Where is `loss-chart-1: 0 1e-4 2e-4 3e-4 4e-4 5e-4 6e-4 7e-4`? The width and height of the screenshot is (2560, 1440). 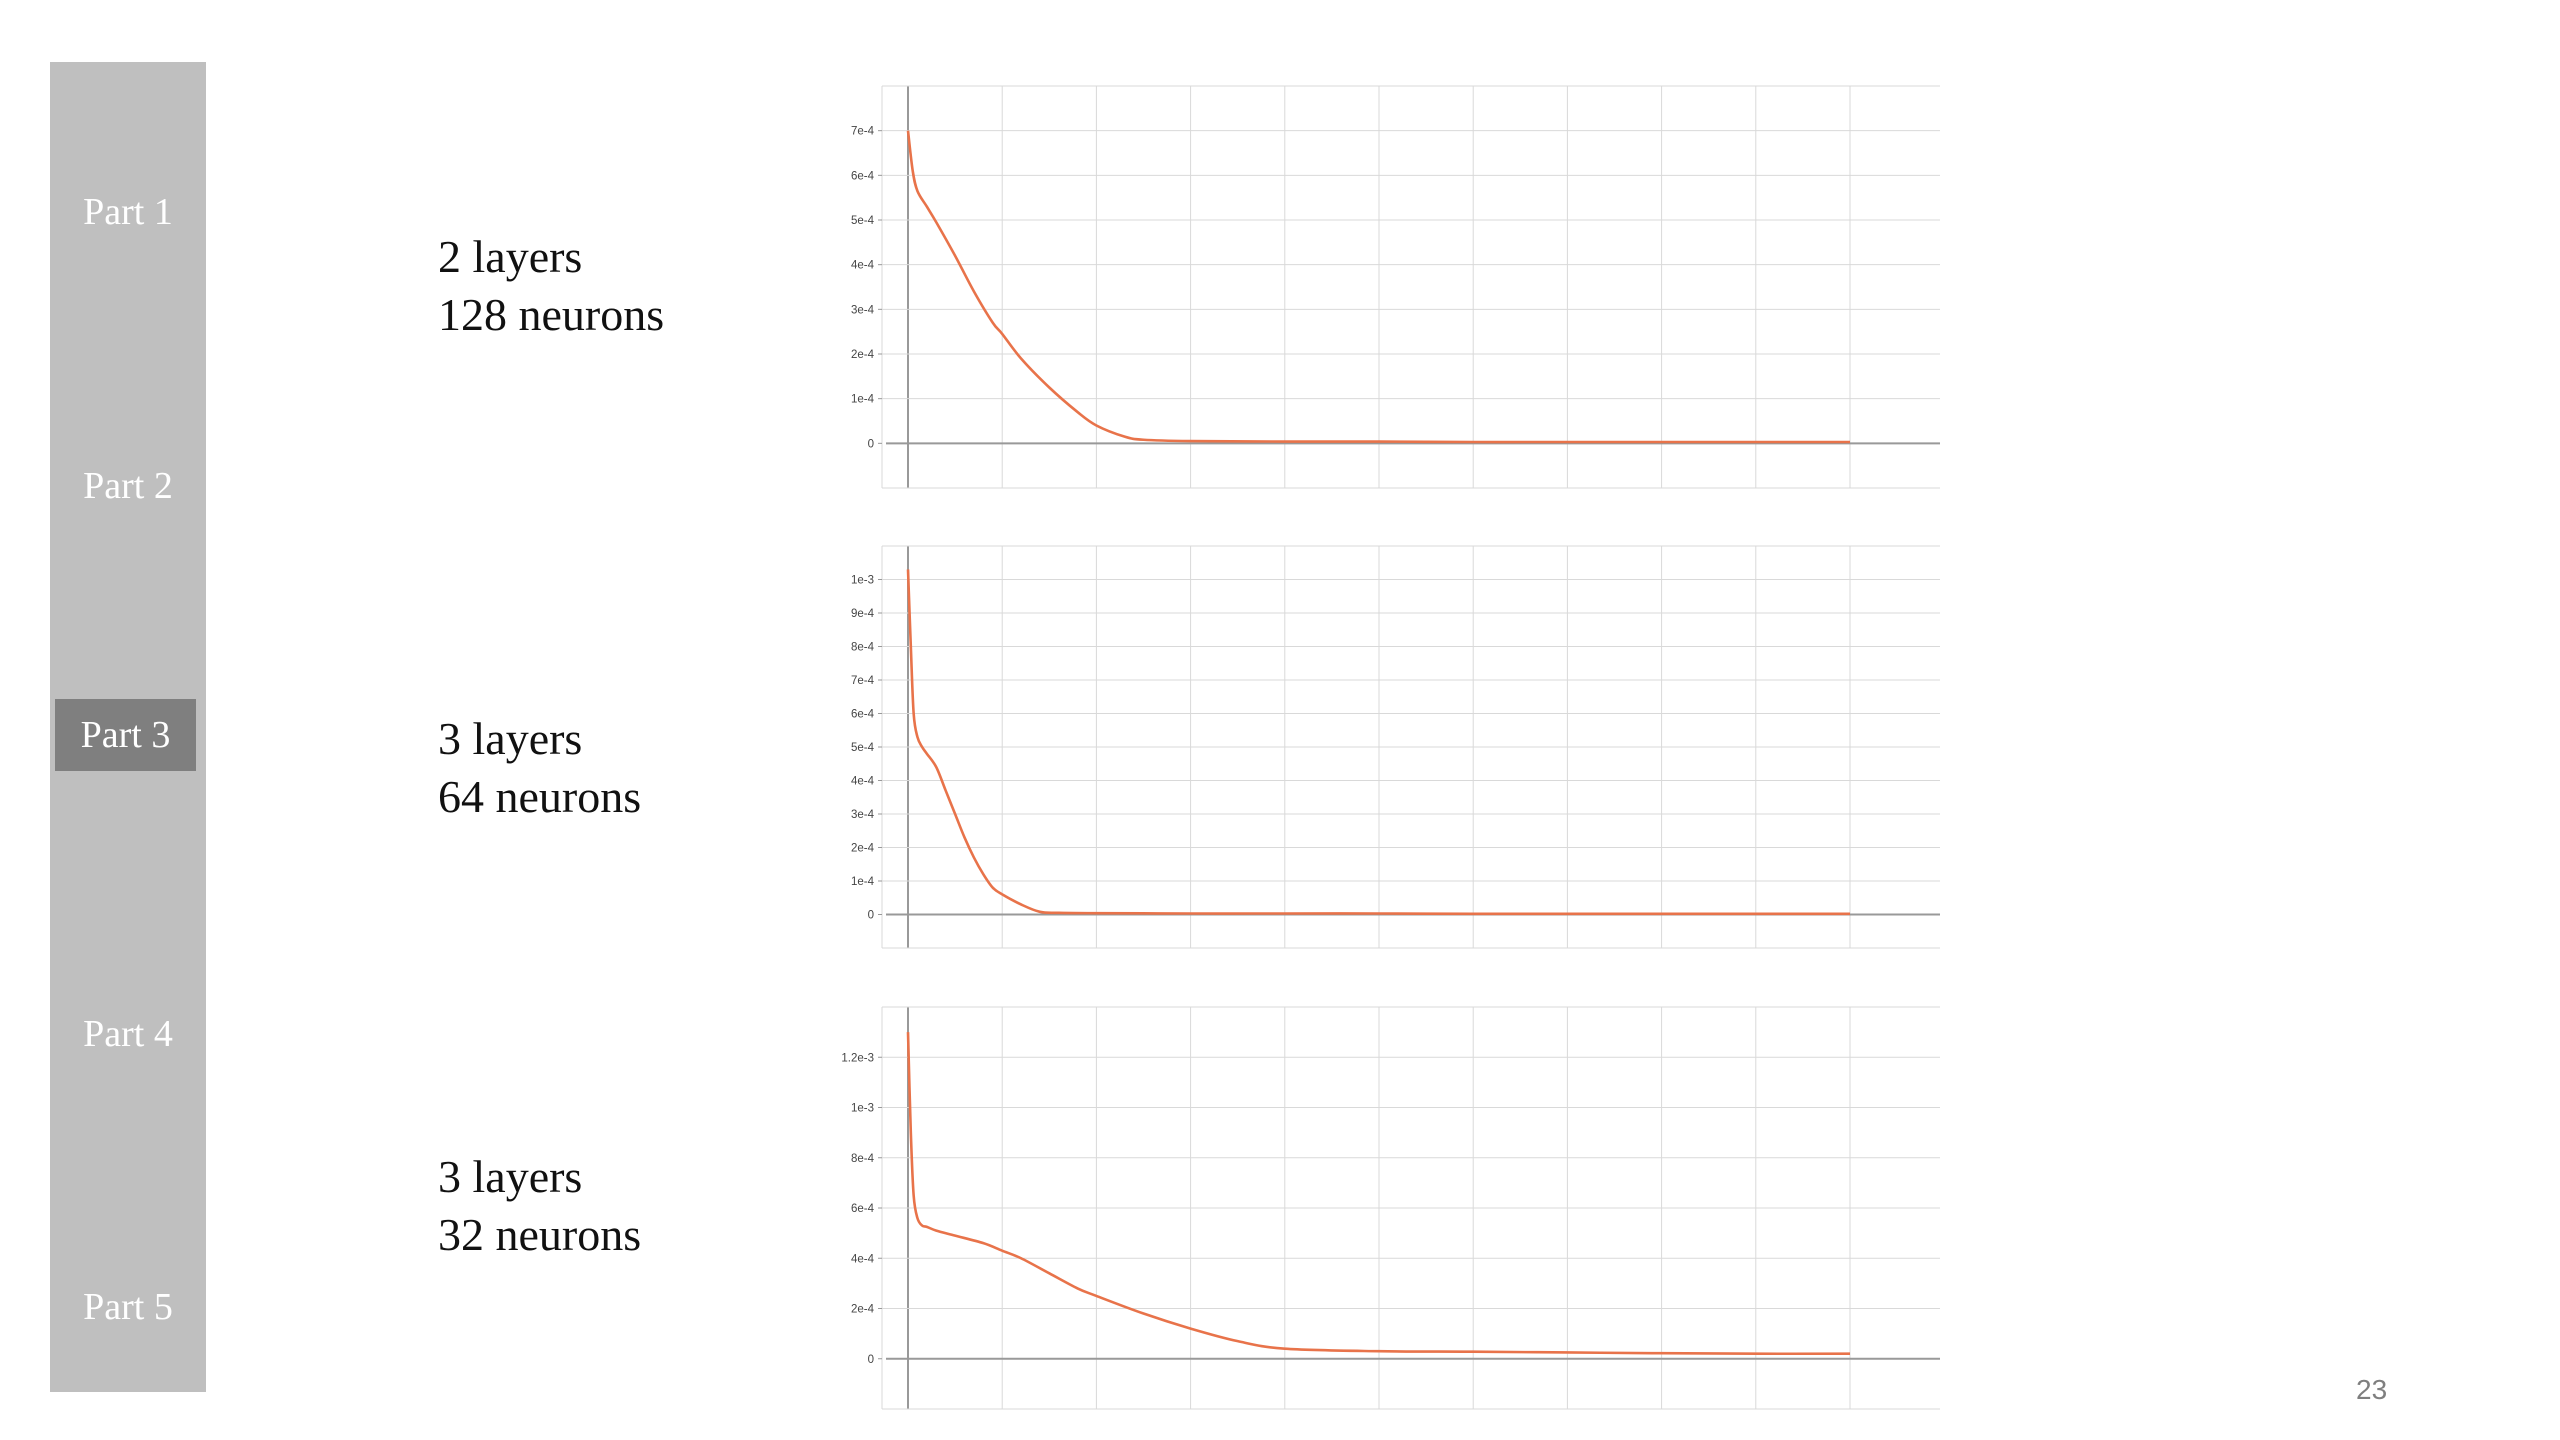 loss-chart-1: 0 1e-4 2e-4 3e-4 4e-4 5e-4 6e-4 7e-4 is located at coordinates (1382, 287).